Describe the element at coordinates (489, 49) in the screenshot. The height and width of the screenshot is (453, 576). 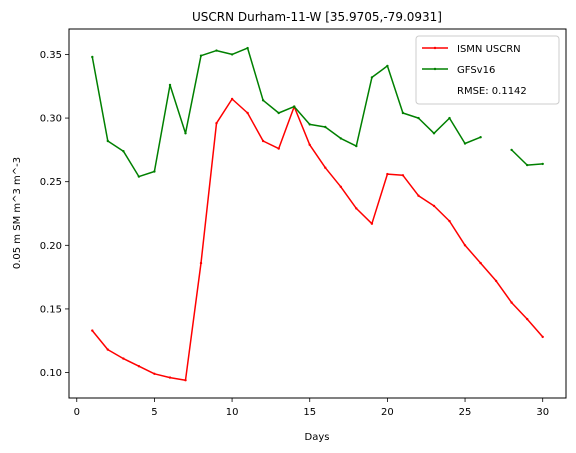
I see `legend-label-ismn: ISMN USCRN` at that location.